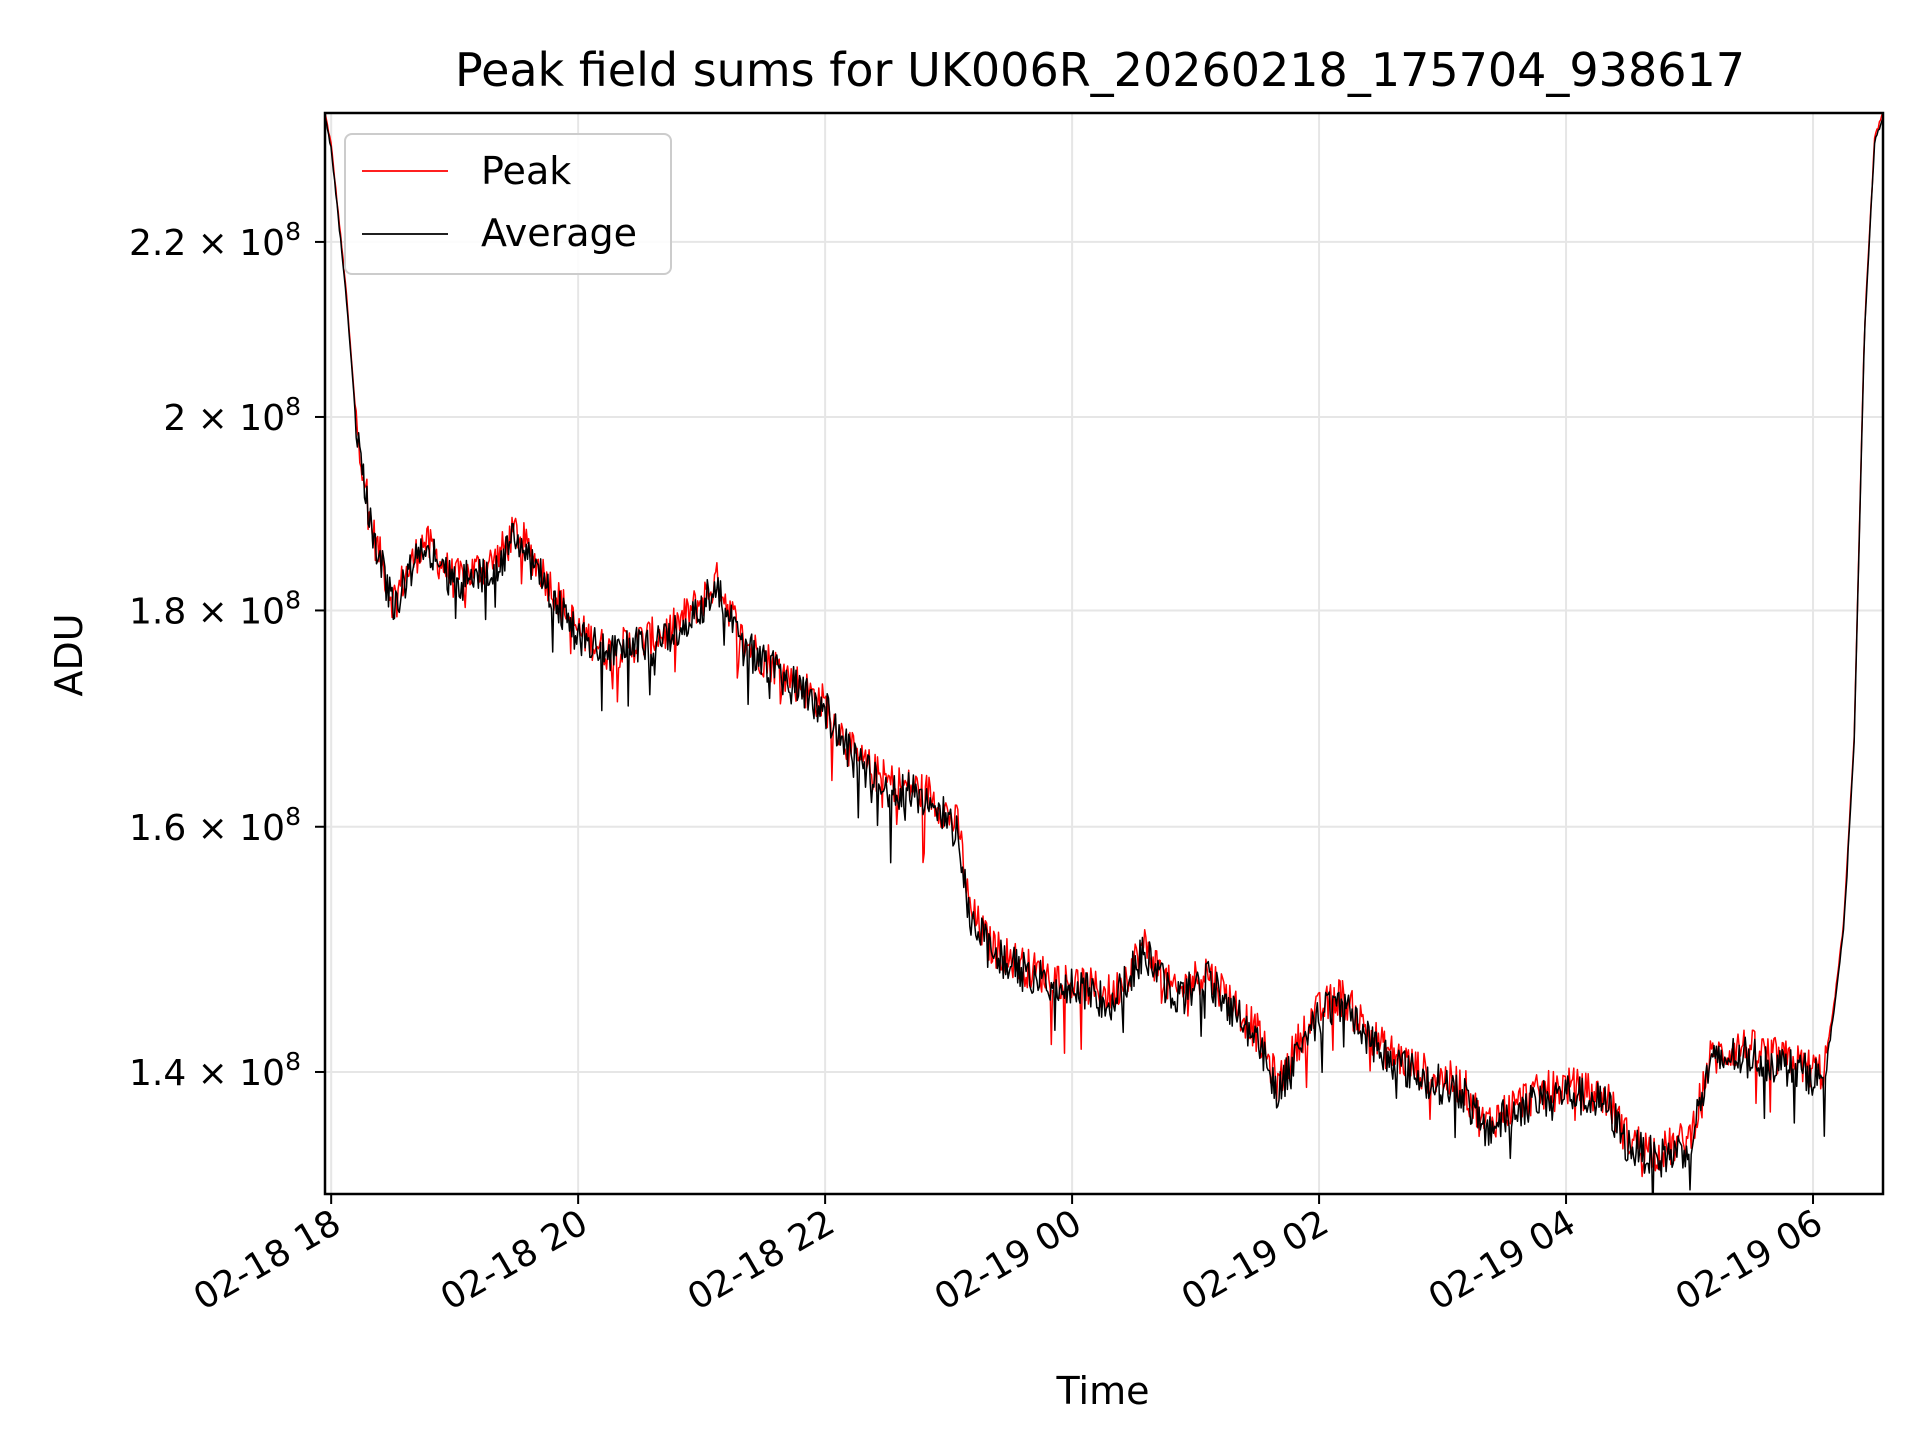  I want to click on legend-label-peak: Peak, so click(526, 171).